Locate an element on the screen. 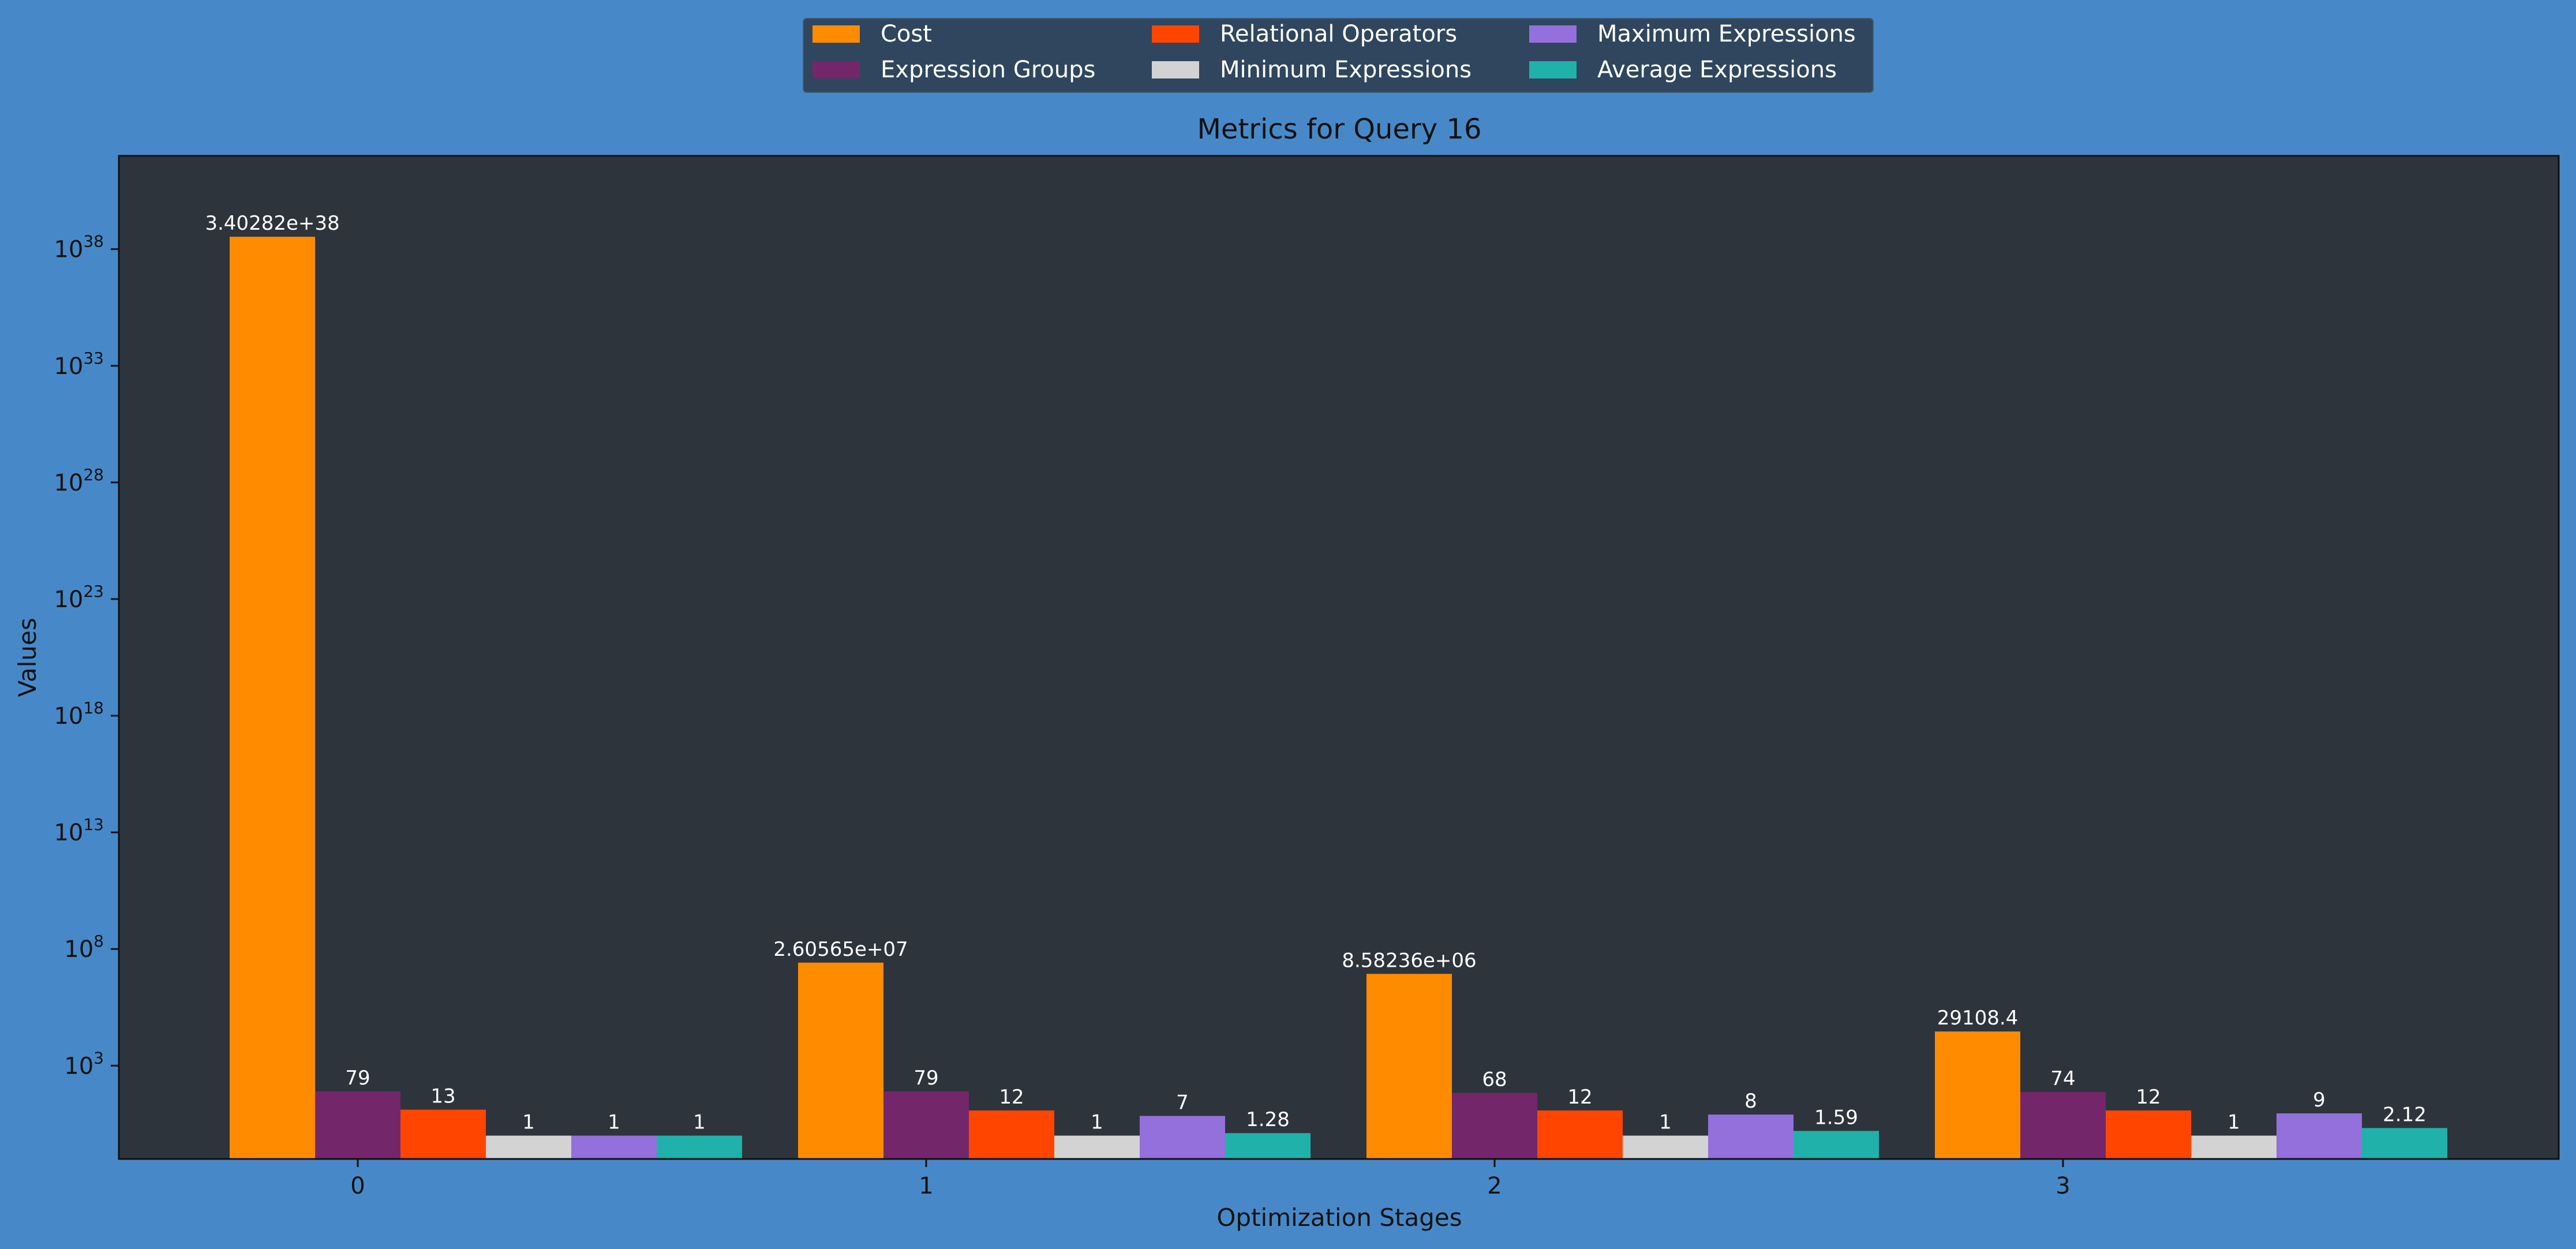 The height and width of the screenshot is (1249, 2576). legend-label: Maximum Expressions is located at coordinates (1727, 34).